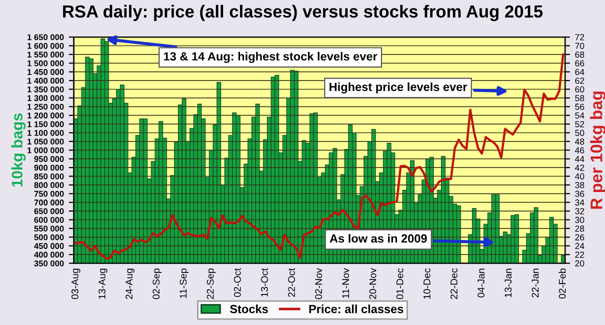 This screenshot has width=605, height=325. Describe the element at coordinates (579, 124) in the screenshot. I see `y2-tick-label: 52` at that location.